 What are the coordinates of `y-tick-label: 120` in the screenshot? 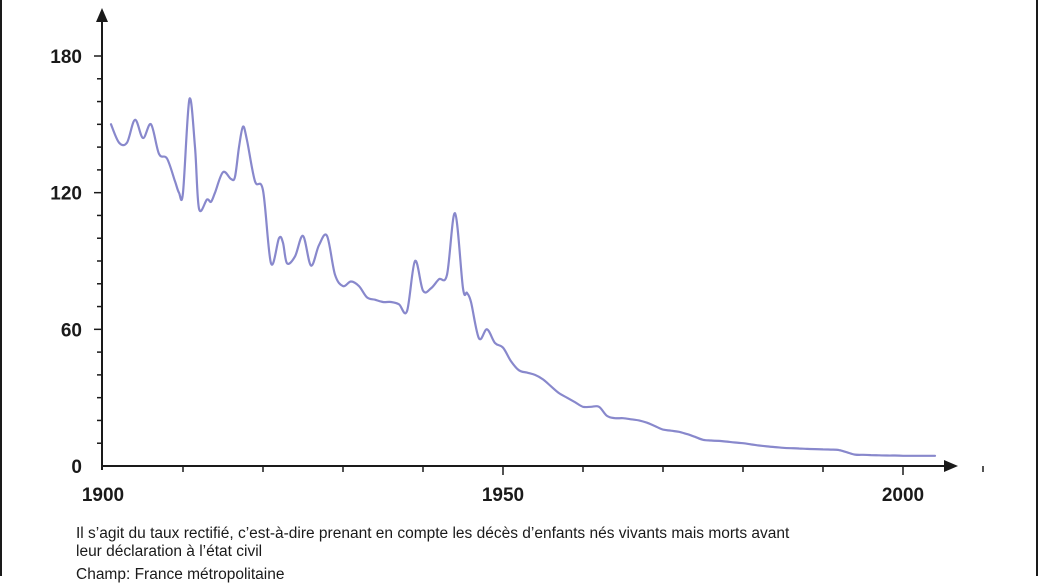 It's located at (66, 194).